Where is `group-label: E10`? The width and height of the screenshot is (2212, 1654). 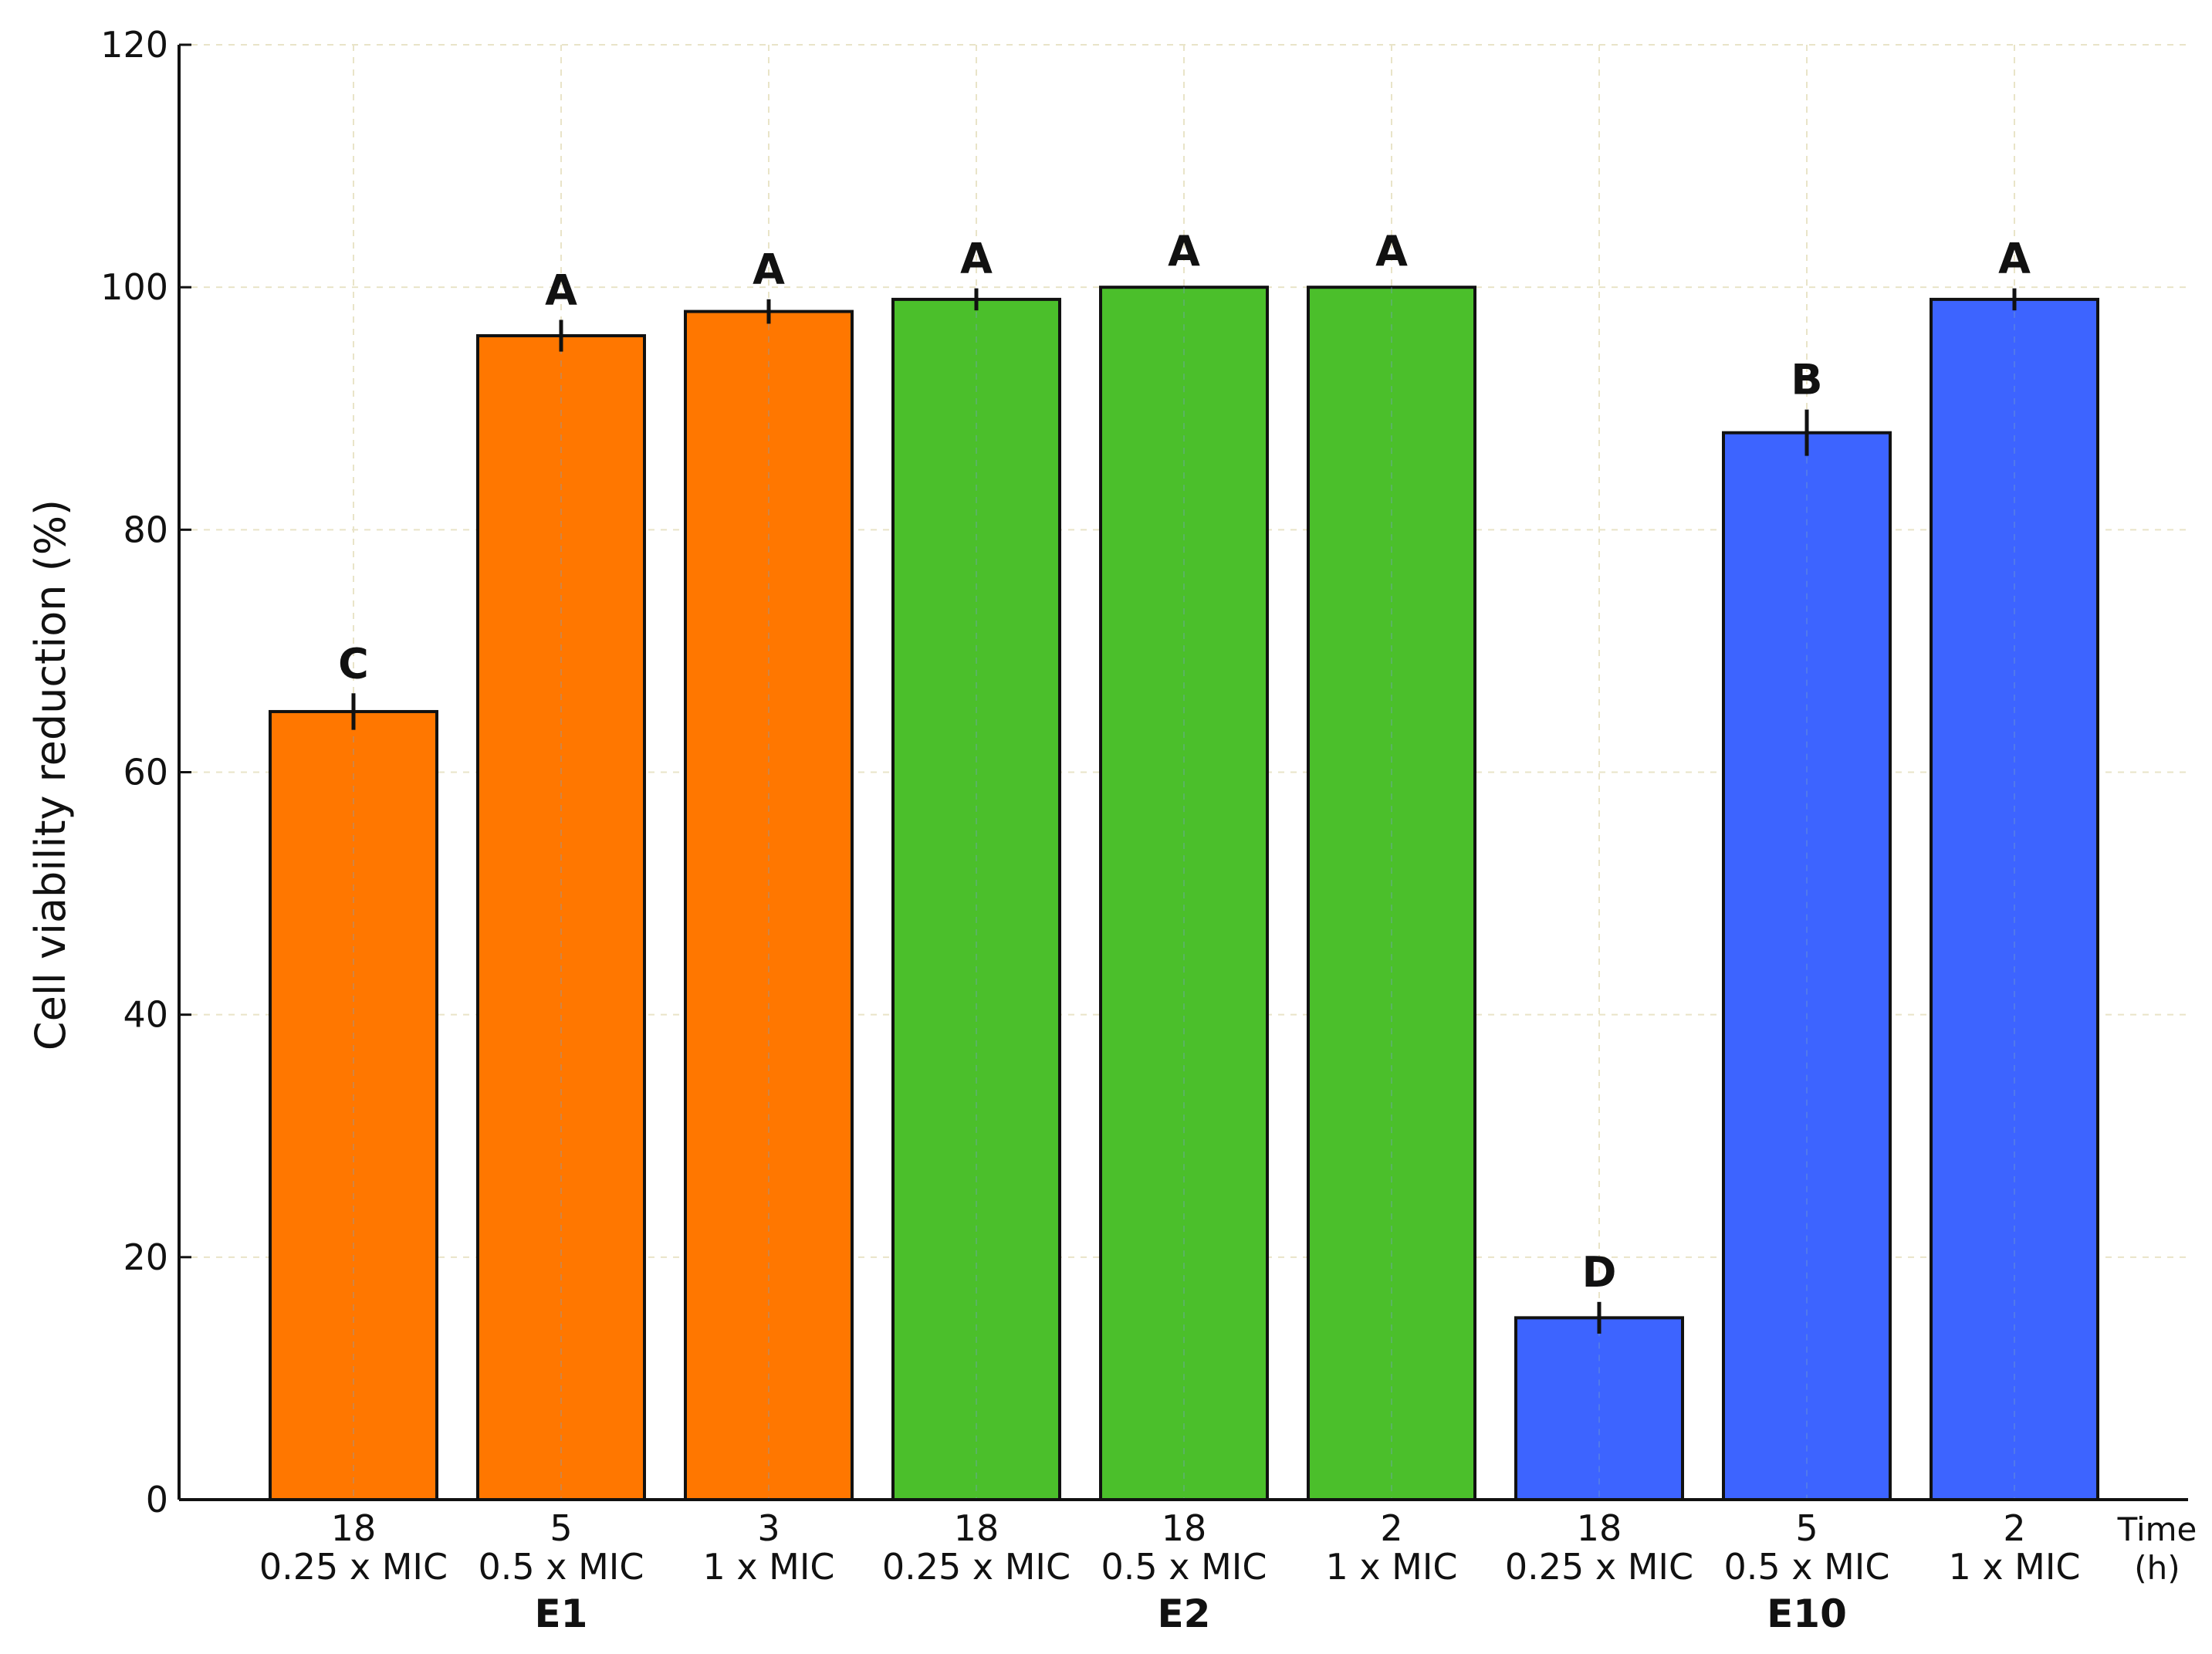 group-label: E10 is located at coordinates (1807, 1613).